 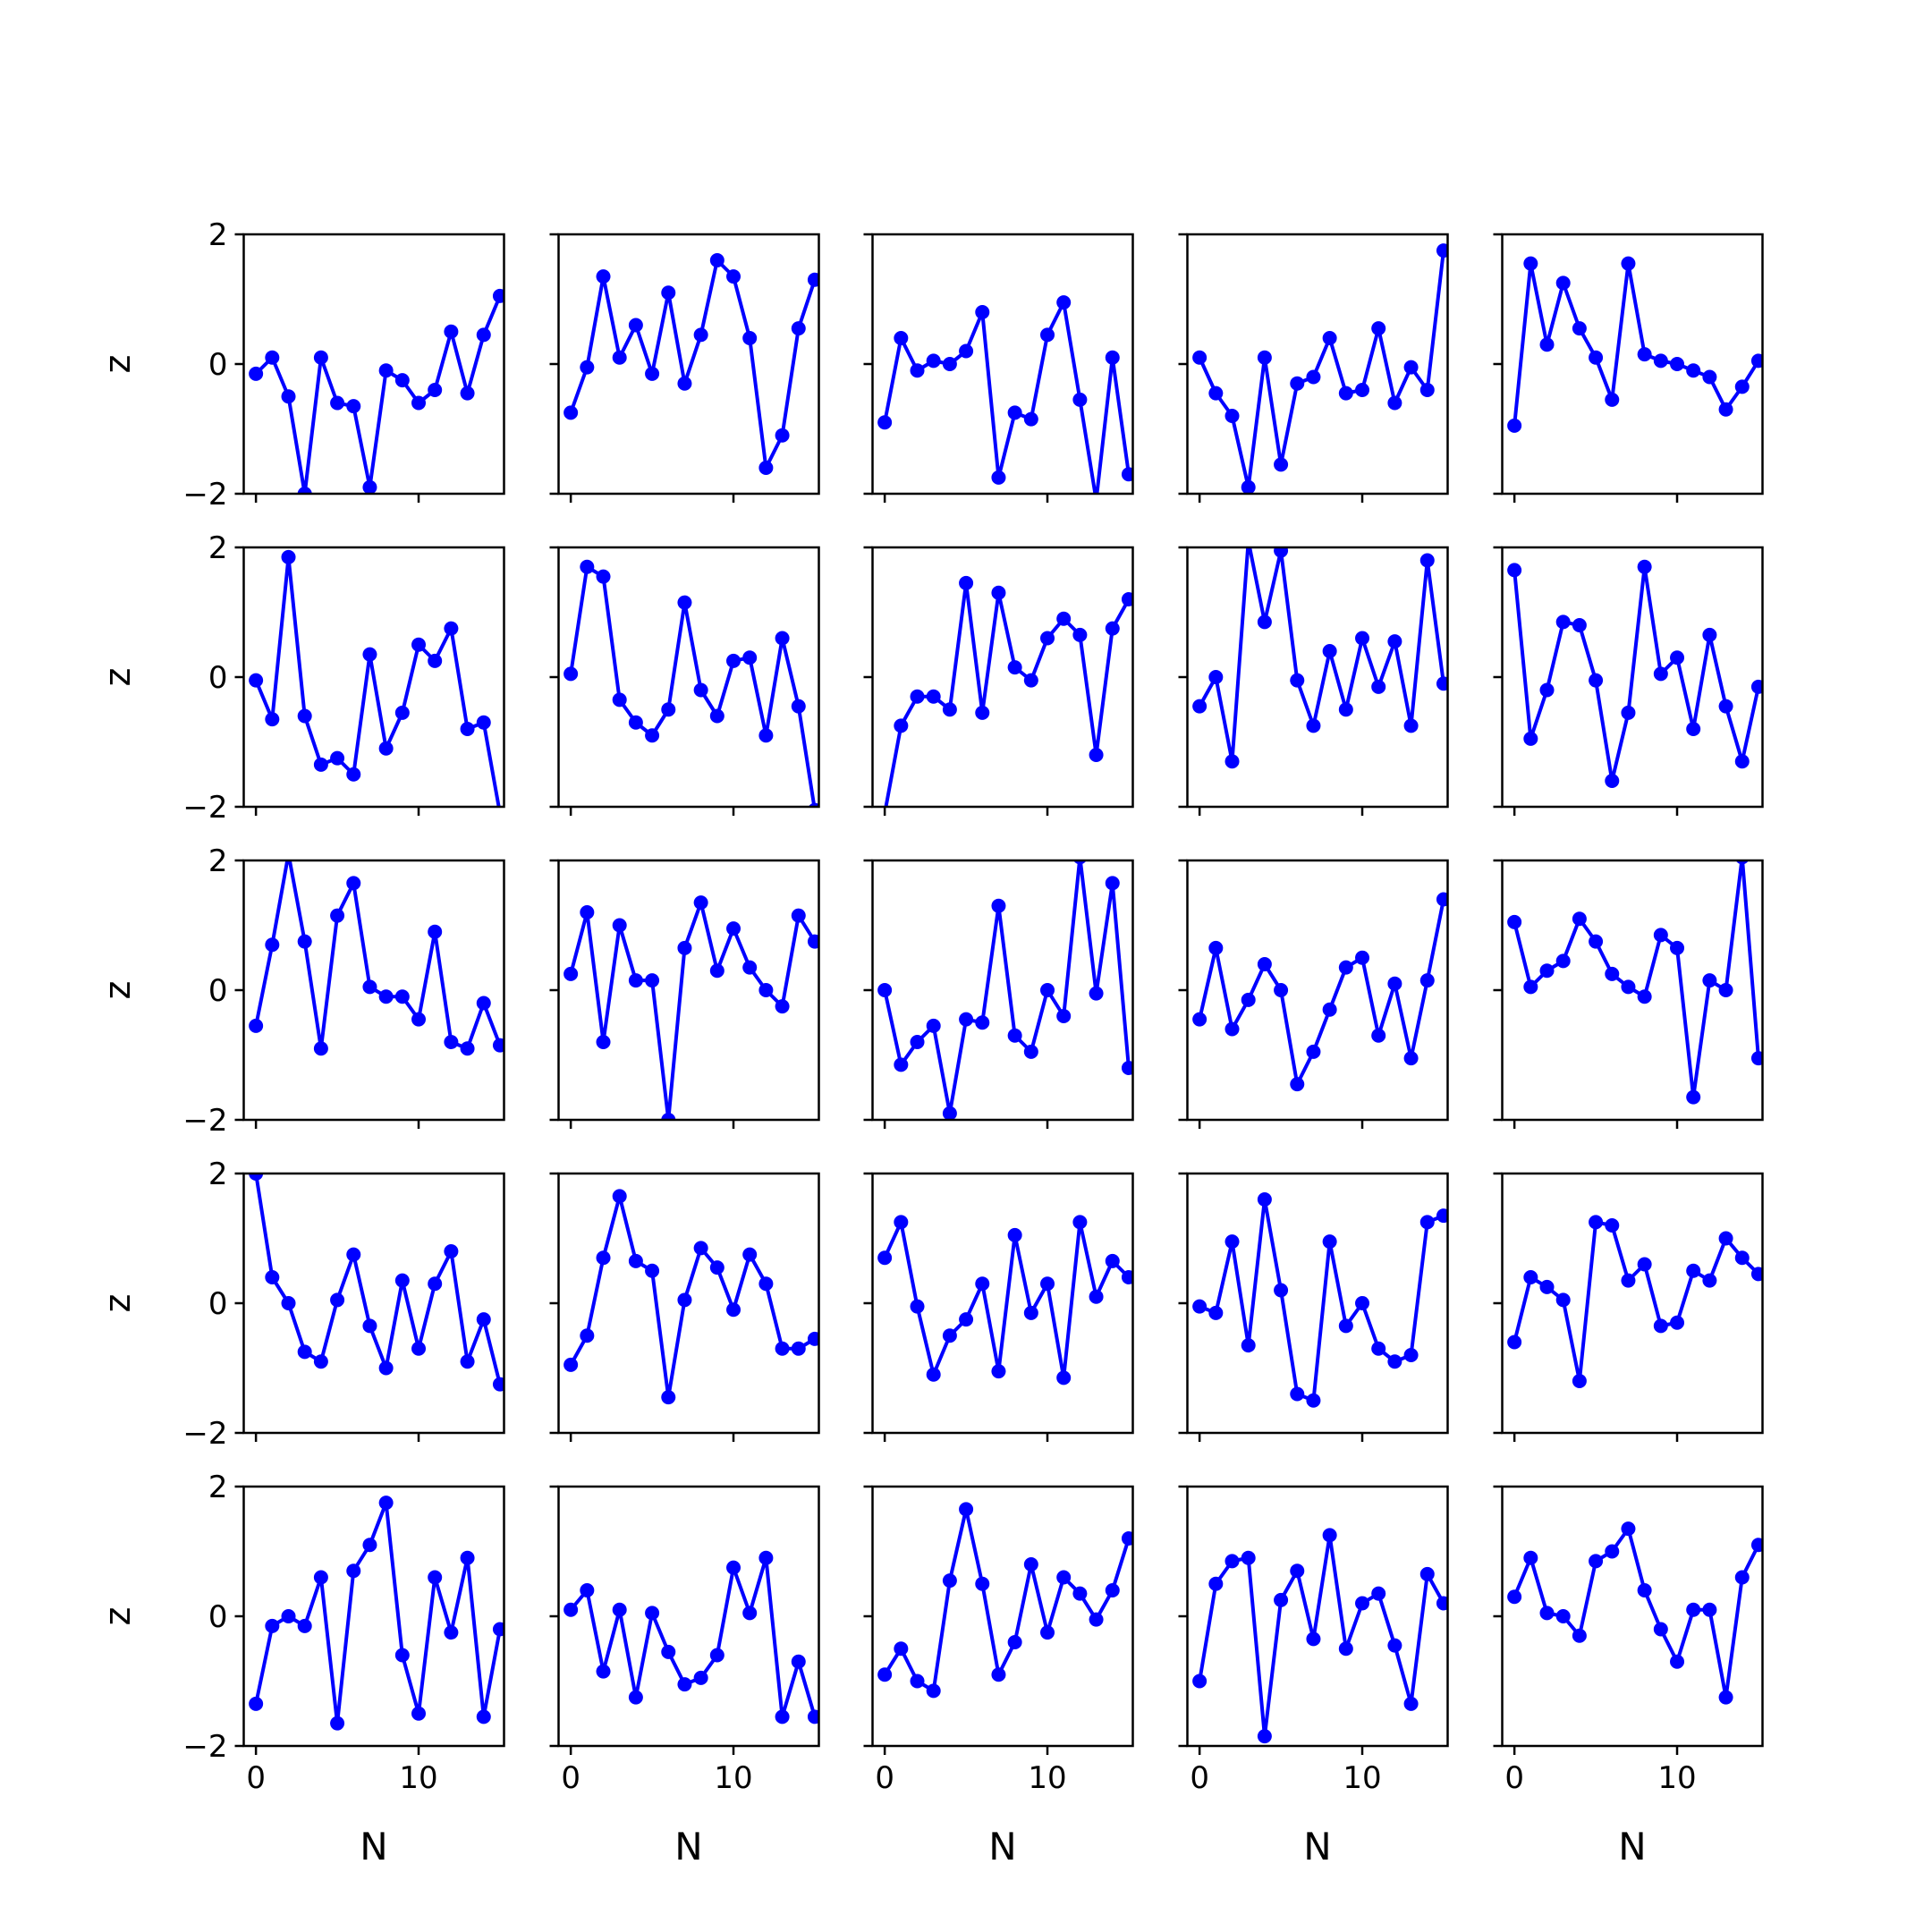 What do you see at coordinates (218, 1174) in the screenshot?
I see `y-tick-label: 2` at bounding box center [218, 1174].